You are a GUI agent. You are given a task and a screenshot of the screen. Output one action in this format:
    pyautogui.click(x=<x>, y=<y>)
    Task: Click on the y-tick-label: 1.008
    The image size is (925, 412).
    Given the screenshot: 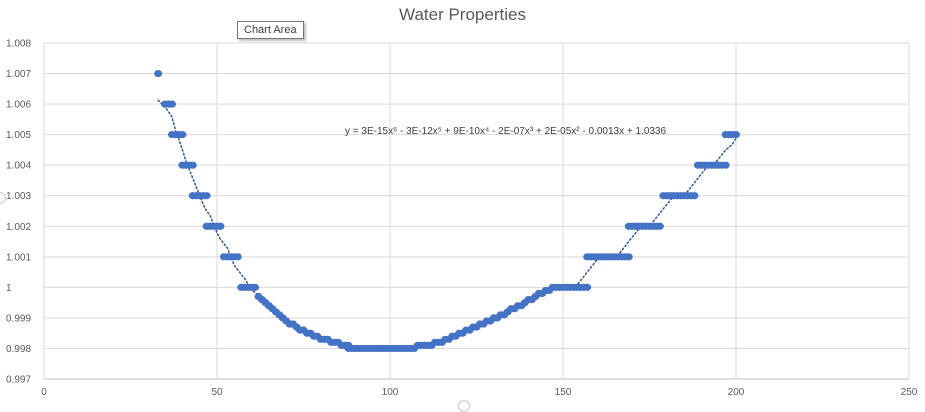 What is the action you would take?
    pyautogui.click(x=18, y=44)
    